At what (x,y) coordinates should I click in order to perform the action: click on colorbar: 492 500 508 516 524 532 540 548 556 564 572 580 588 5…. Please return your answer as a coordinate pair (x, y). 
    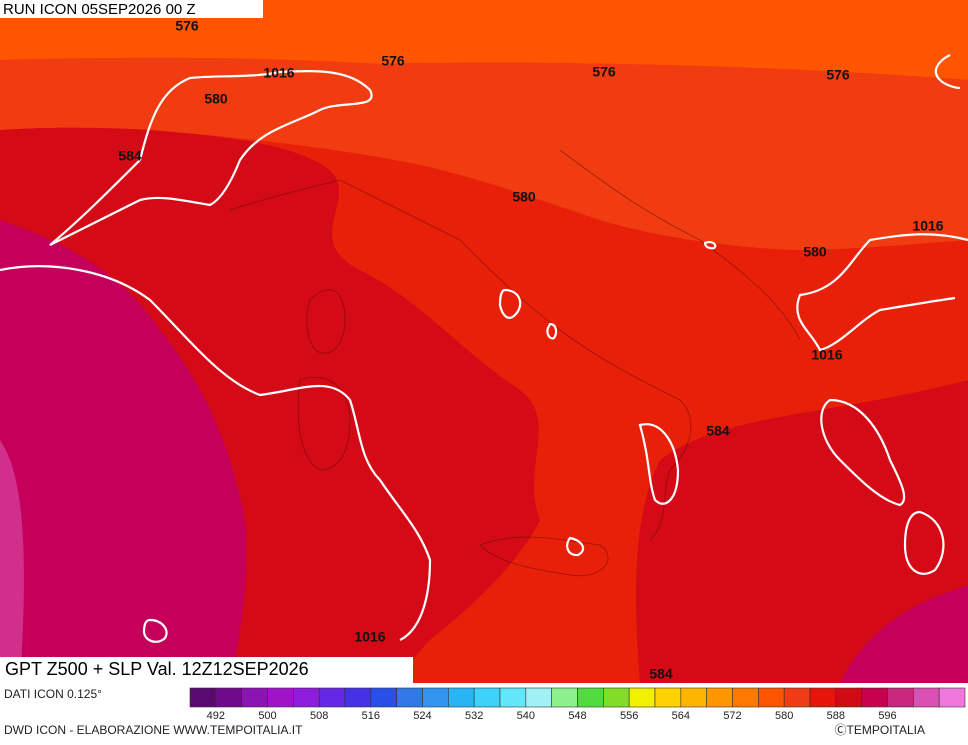
    Looking at the image, I should click on (577, 704).